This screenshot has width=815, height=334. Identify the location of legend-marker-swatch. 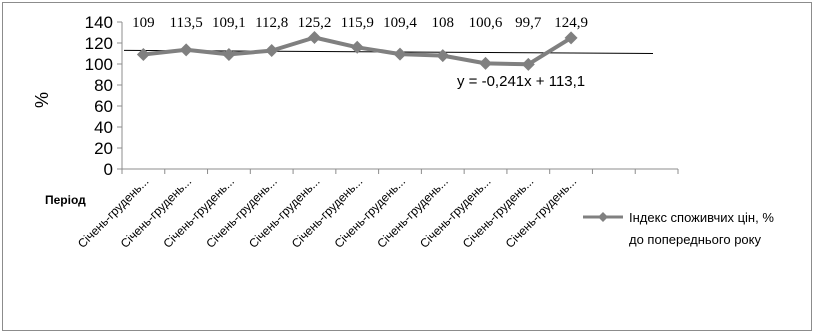
(603, 217).